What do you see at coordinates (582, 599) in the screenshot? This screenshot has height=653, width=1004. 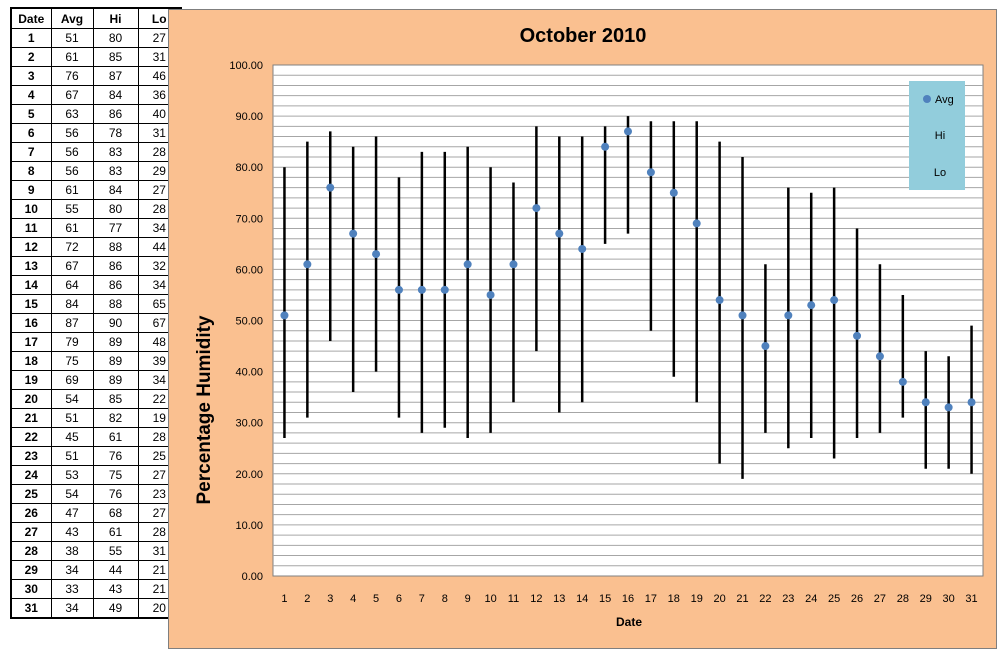 I see `x-tick-label: 14` at bounding box center [582, 599].